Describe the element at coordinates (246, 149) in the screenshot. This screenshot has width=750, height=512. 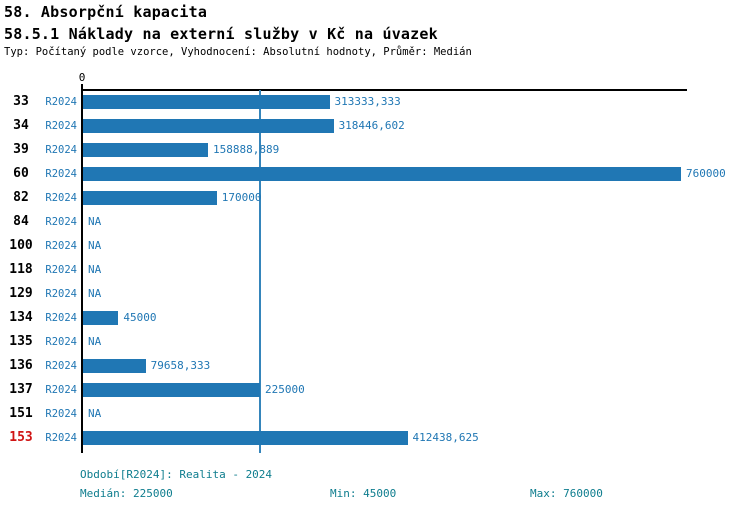
I see `bar-value-label: 158888,889` at that location.